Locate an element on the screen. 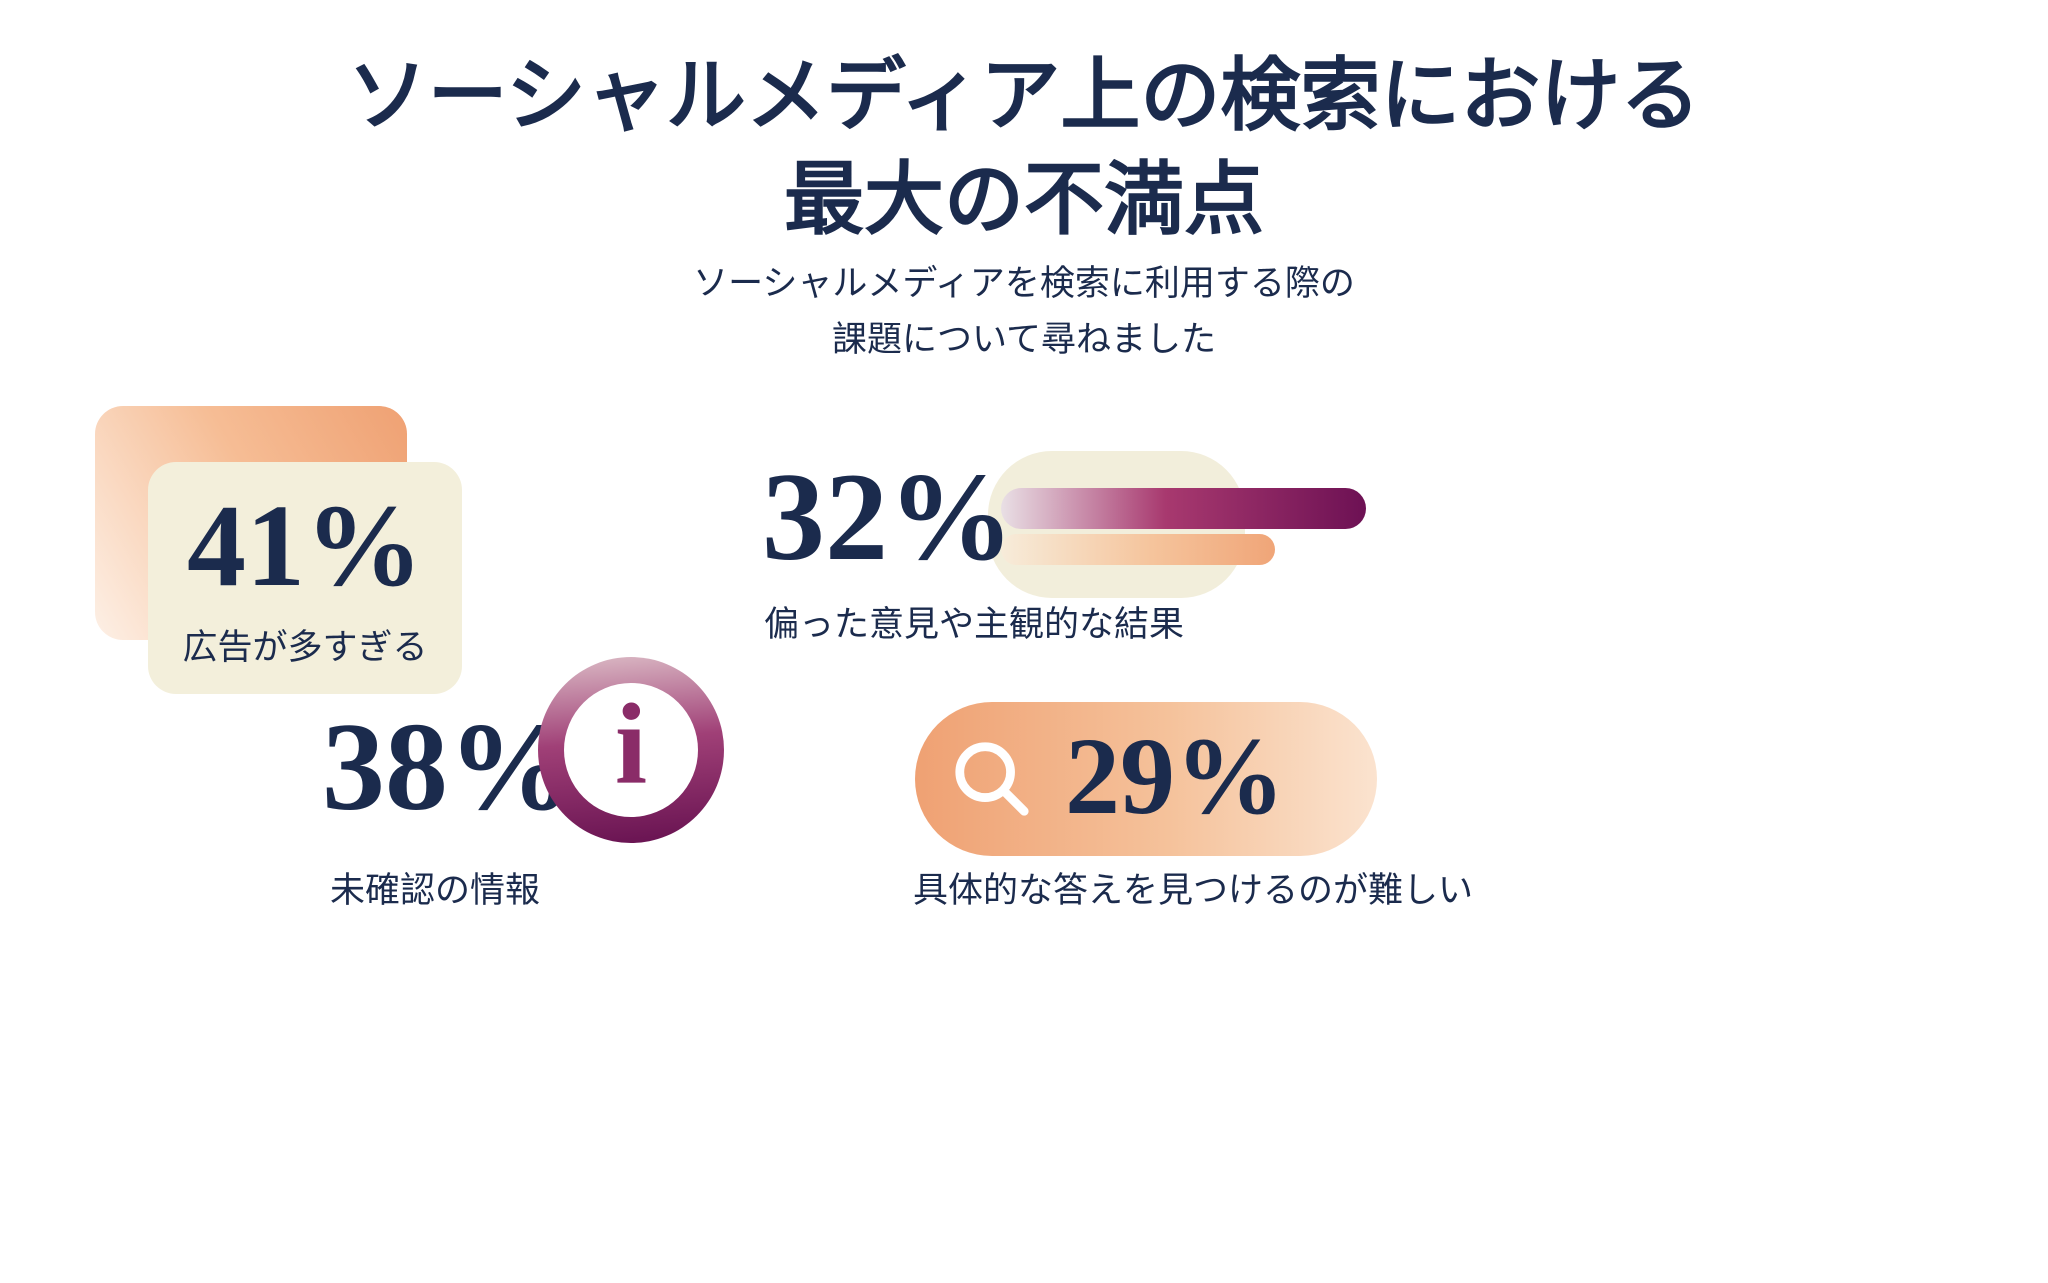 The height and width of the screenshot is (1283, 2048). stat-label-ads: 広告が多すぎる is located at coordinates (305, 647).